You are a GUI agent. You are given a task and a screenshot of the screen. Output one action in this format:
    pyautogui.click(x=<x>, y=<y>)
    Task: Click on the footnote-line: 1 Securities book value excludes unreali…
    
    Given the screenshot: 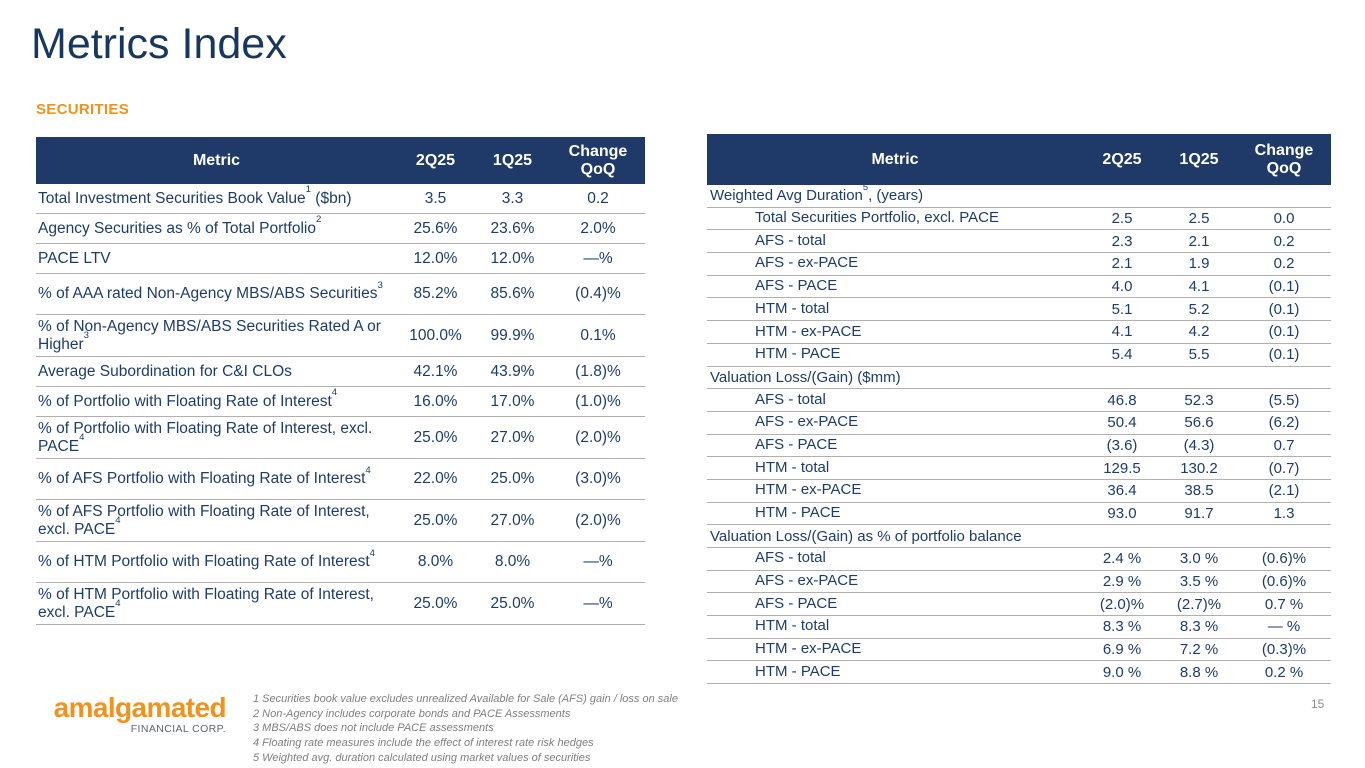 What is the action you would take?
    pyautogui.click(x=465, y=699)
    